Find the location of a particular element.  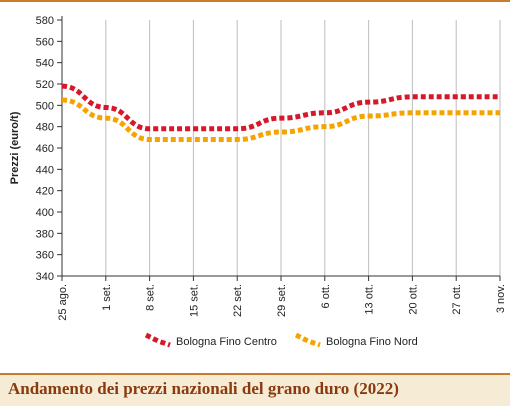

x-tick-label: 29 set. is located at coordinates (282, 300).